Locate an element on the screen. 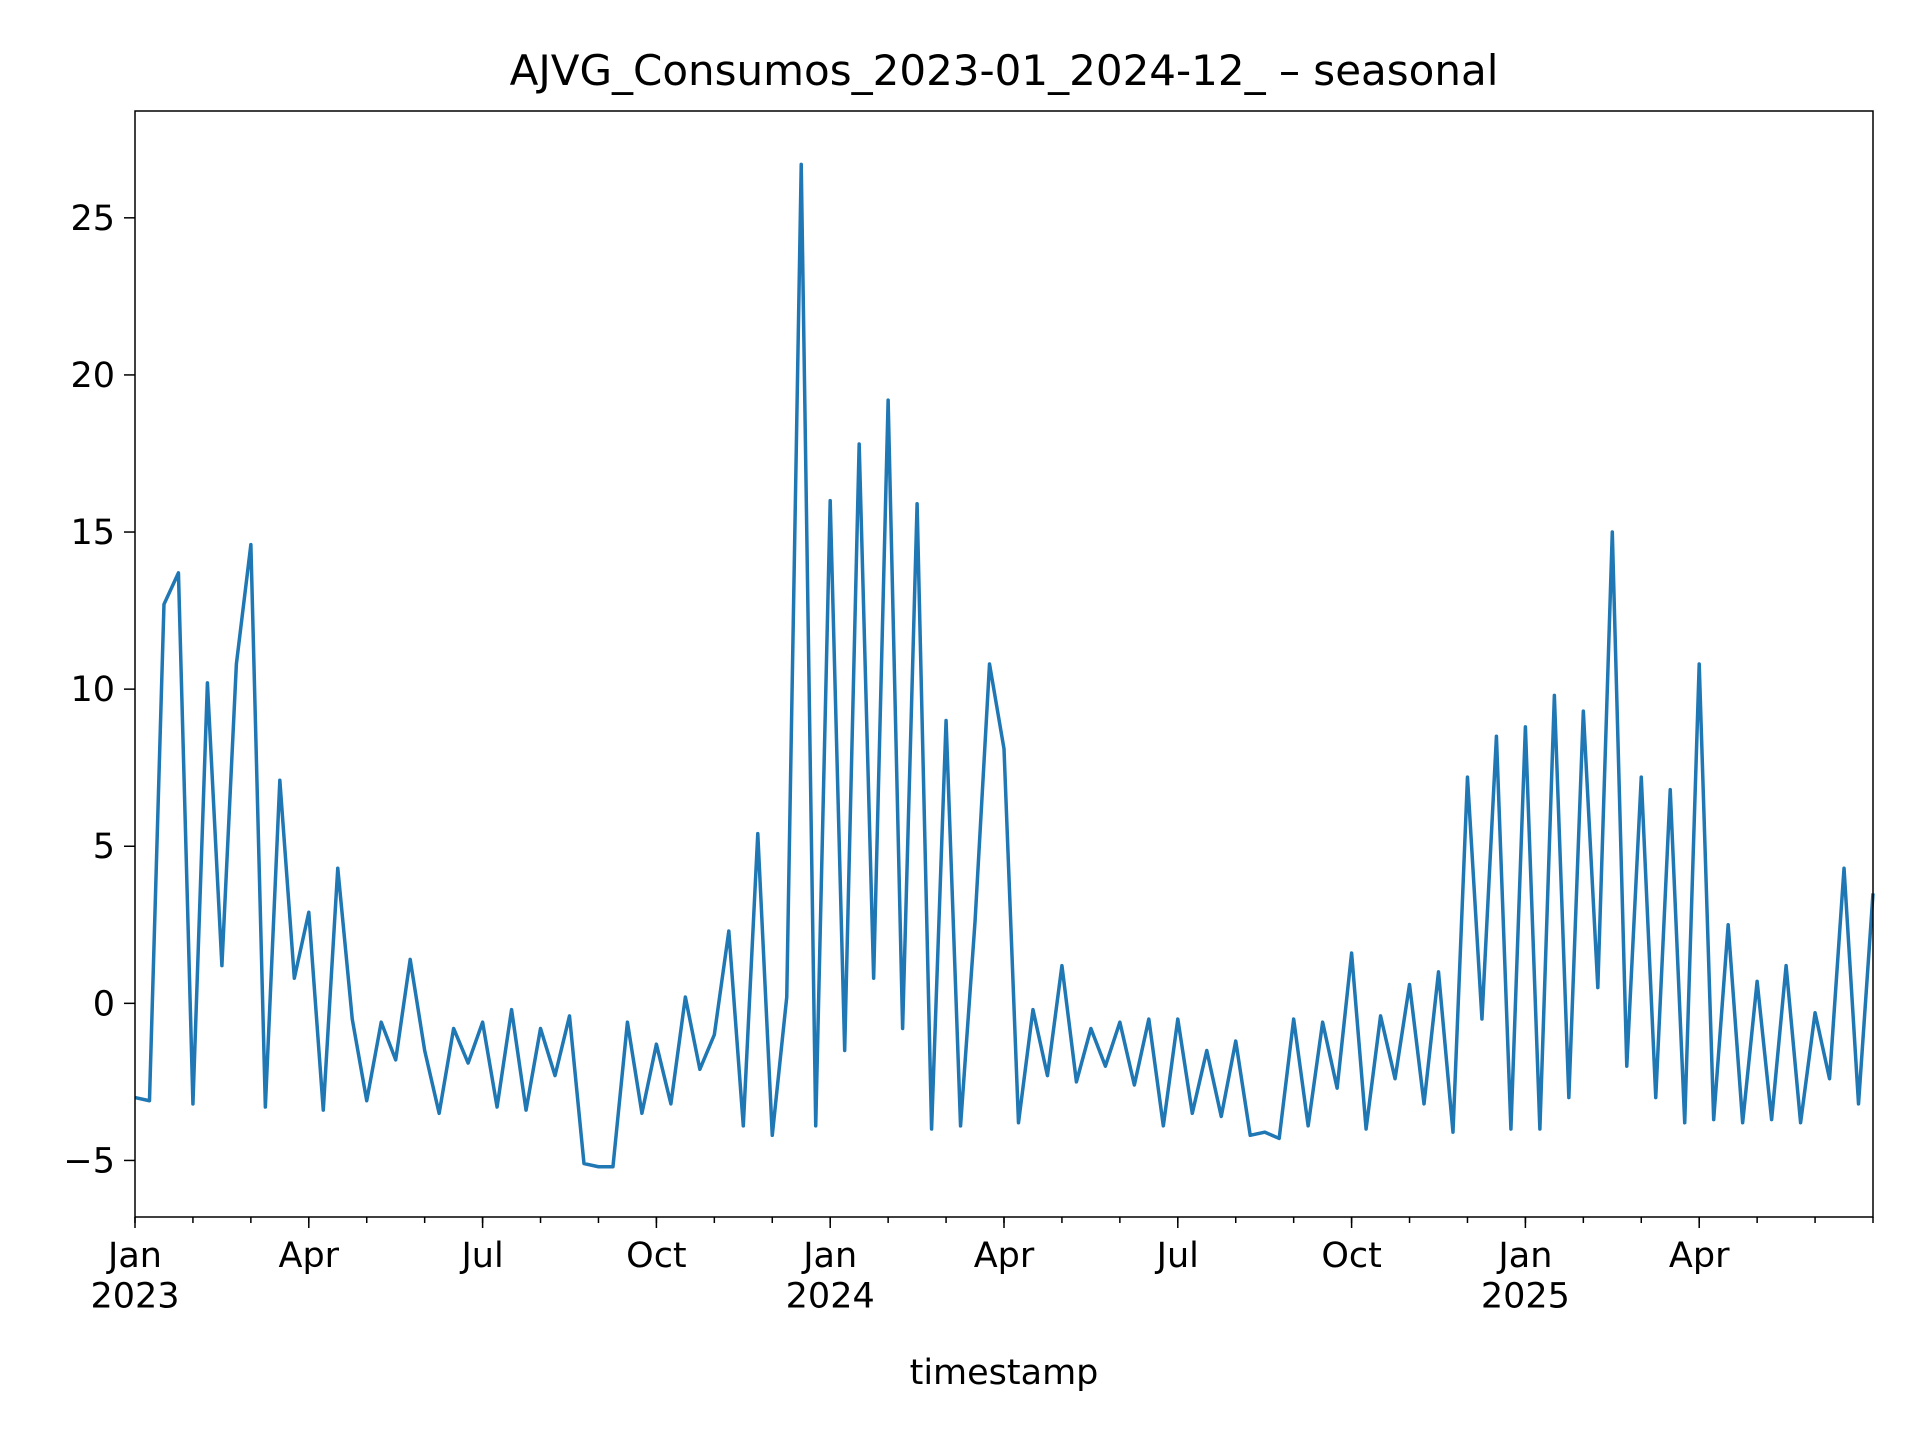 This screenshot has height=1440, width=1920. x-tick-label: Jan 2024 is located at coordinates (830, 1276).